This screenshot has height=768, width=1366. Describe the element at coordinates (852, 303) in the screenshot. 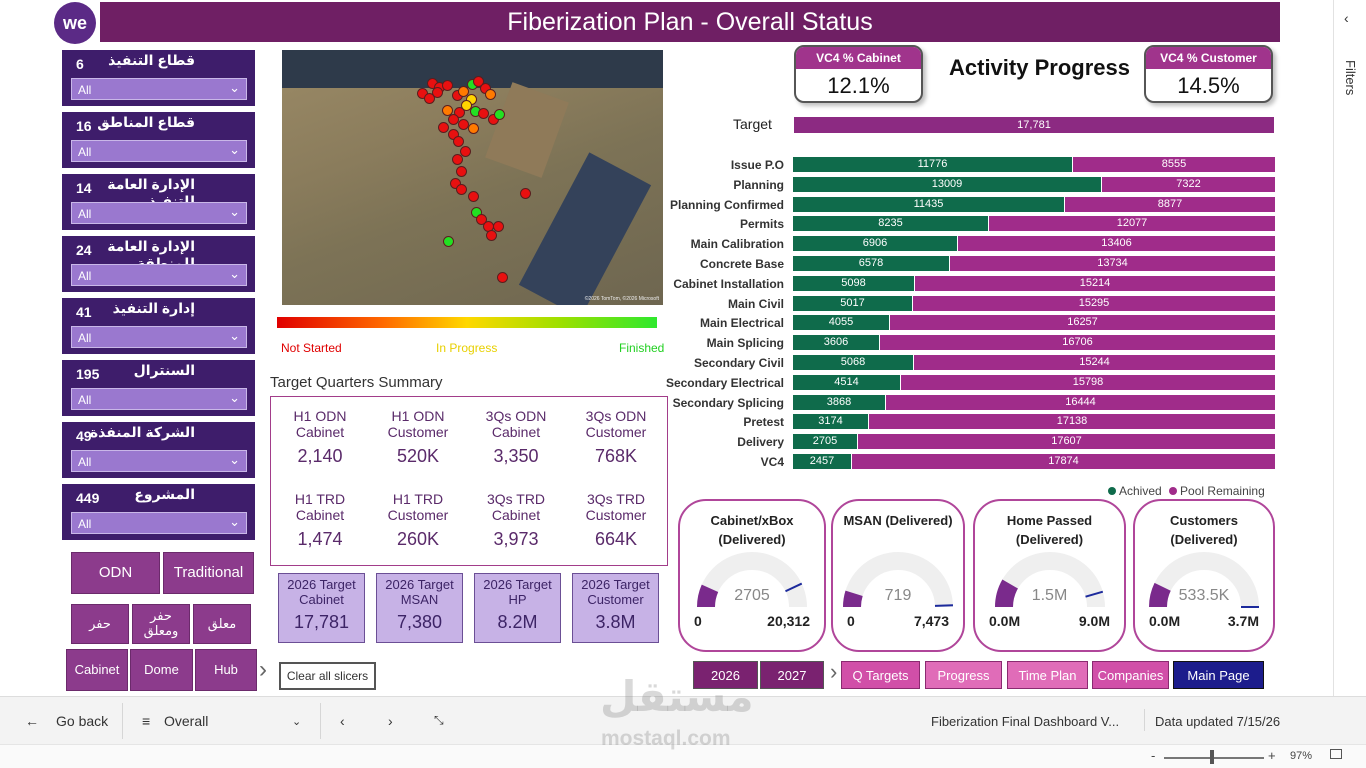

I see `bar-achived: 5017` at that location.